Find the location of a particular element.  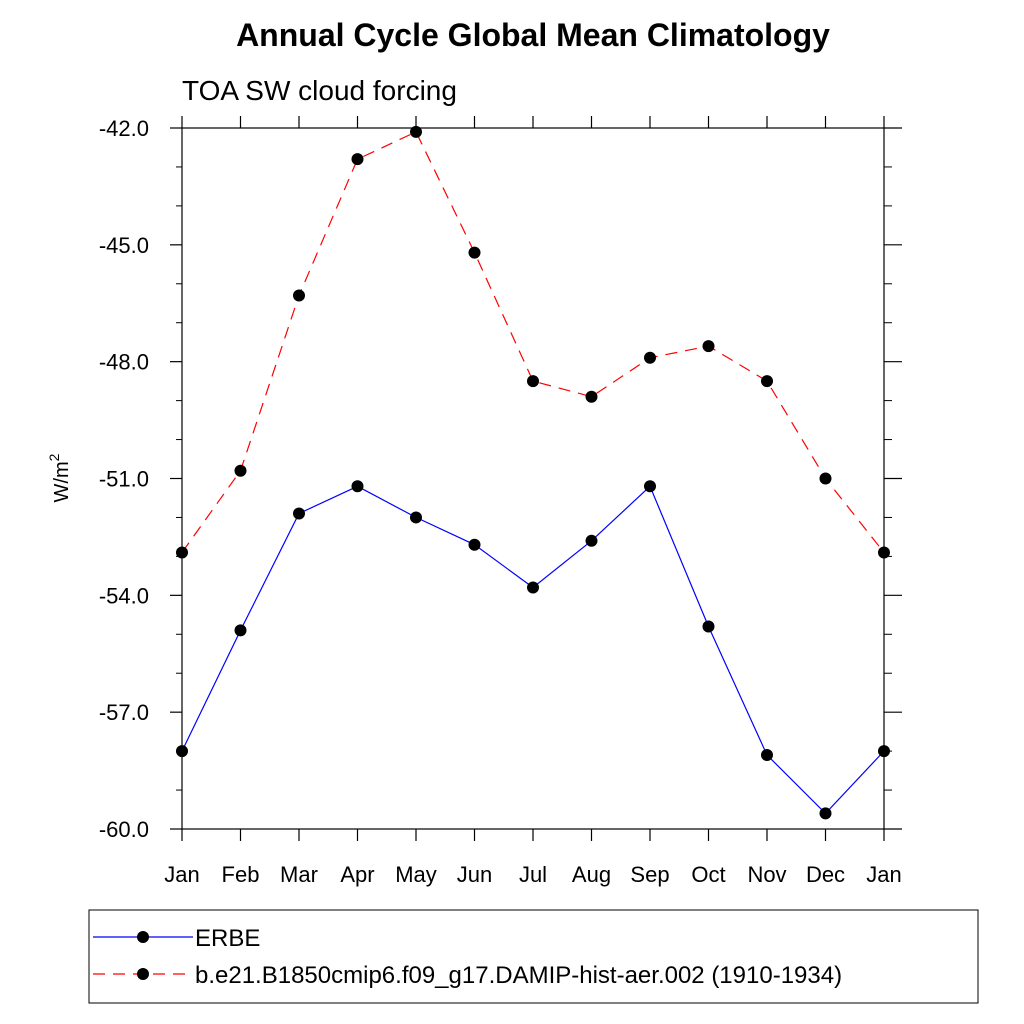

y-axis-label-exponent: 2 is located at coordinates (54, 457).